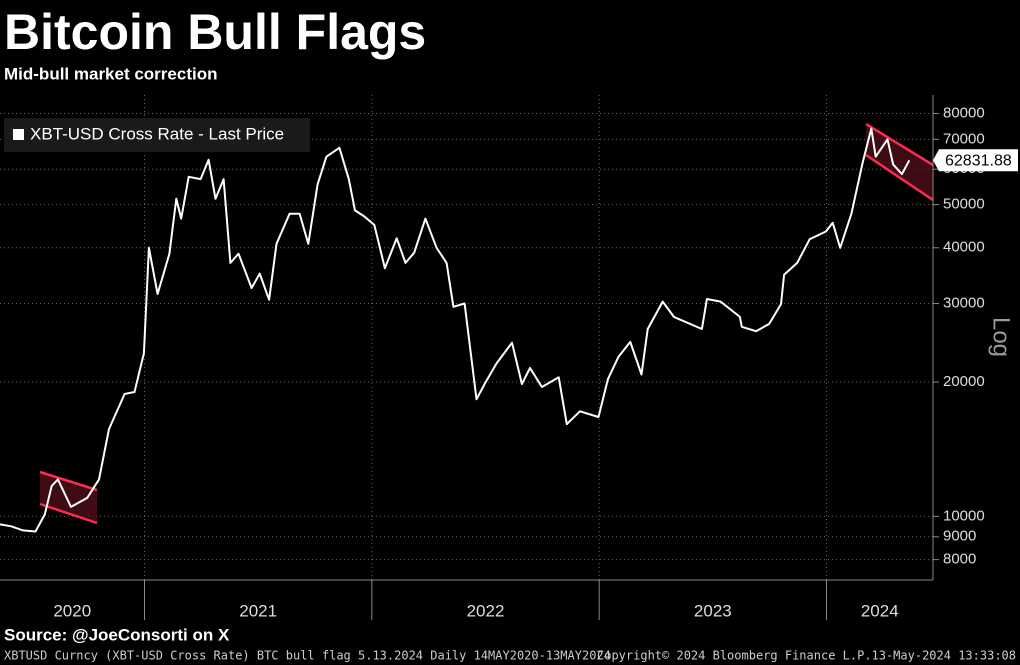 The height and width of the screenshot is (665, 1020). I want to click on legend-swatch, so click(18, 134).